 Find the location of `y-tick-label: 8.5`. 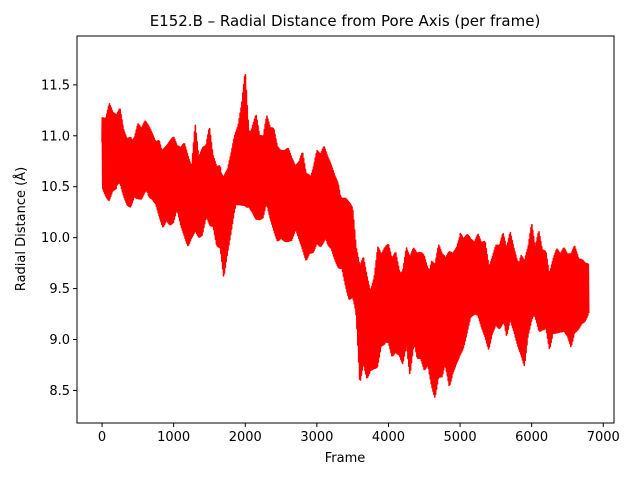

y-tick-label: 8.5 is located at coordinates (59, 391).